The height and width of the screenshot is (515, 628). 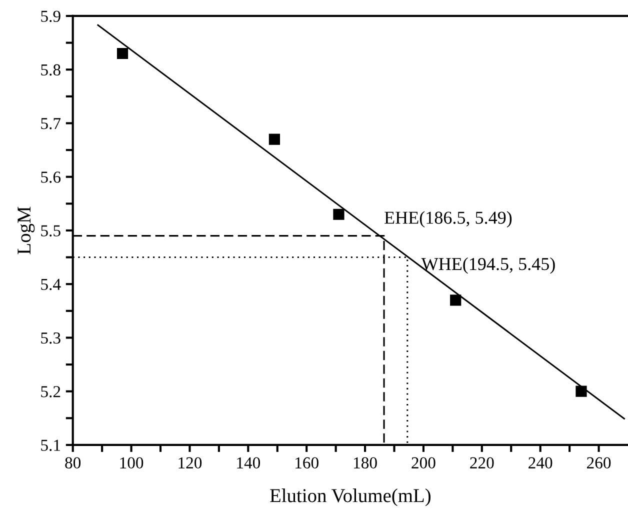 I want to click on y-tick-label: 5.7, so click(x=51, y=124).